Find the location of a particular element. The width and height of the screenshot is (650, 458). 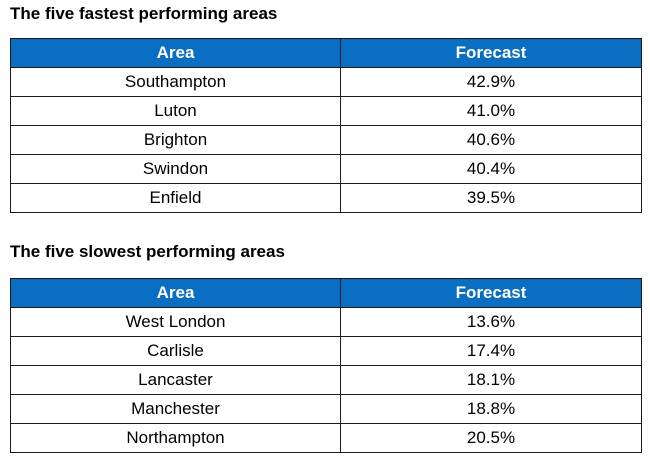

table-row: Swindon 40.4% is located at coordinates (326, 169).